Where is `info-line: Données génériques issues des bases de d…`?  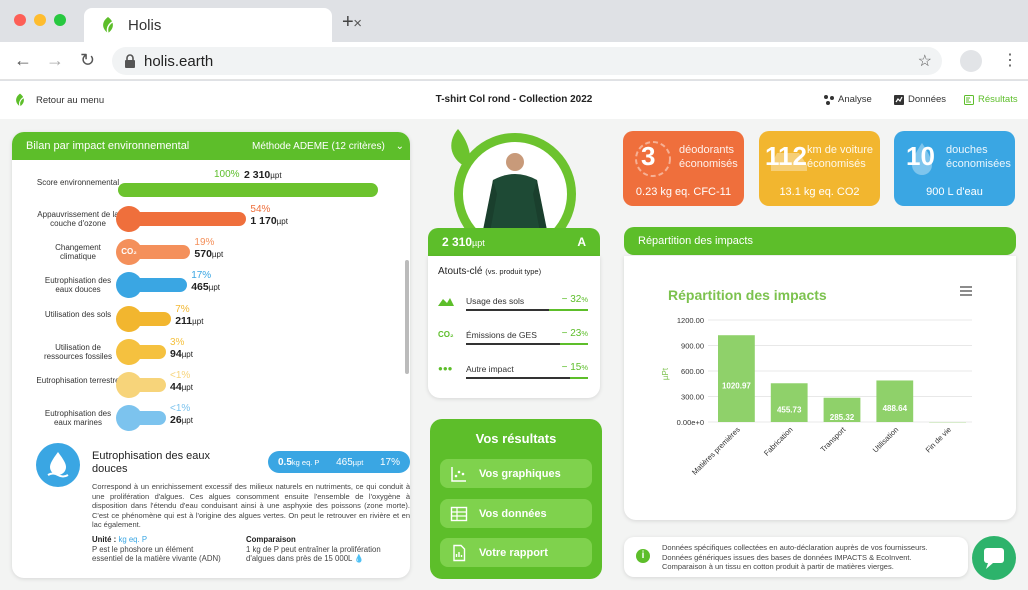 info-line: Données génériques issues des bases de d… is located at coordinates (787, 557).